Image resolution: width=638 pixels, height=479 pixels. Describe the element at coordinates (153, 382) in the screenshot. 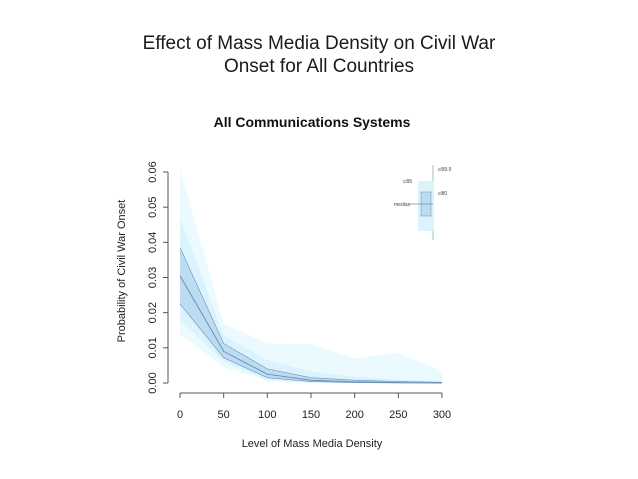

I see `y-tick-label-0: 0.00` at that location.